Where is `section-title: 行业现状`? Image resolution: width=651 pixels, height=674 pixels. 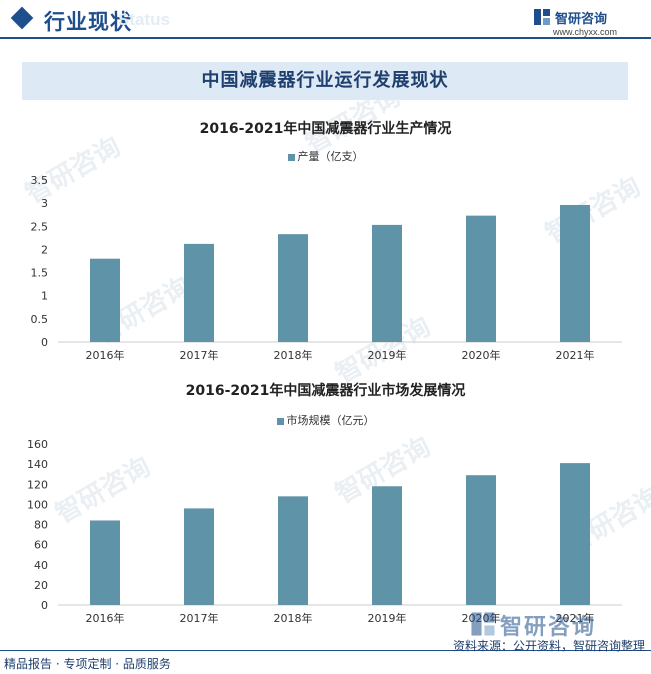
section-title: 行业现状 is located at coordinates (88, 22).